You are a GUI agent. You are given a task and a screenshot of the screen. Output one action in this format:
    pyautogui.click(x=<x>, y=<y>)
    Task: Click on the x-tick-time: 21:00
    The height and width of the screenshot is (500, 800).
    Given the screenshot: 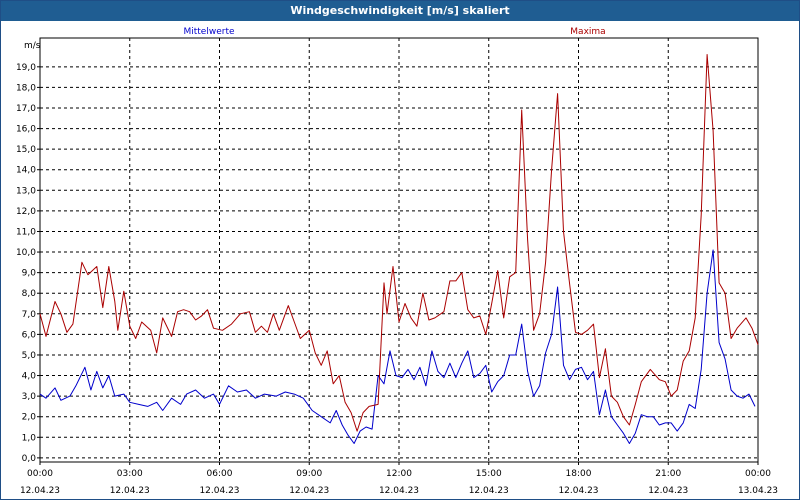 What is the action you would take?
    pyautogui.click(x=668, y=474)
    